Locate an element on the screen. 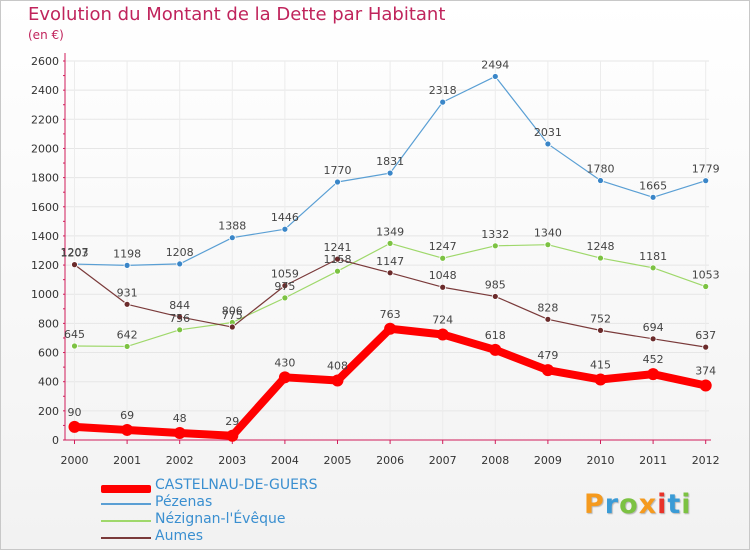  legend-label-pezenas: Pézenas is located at coordinates (184, 502).